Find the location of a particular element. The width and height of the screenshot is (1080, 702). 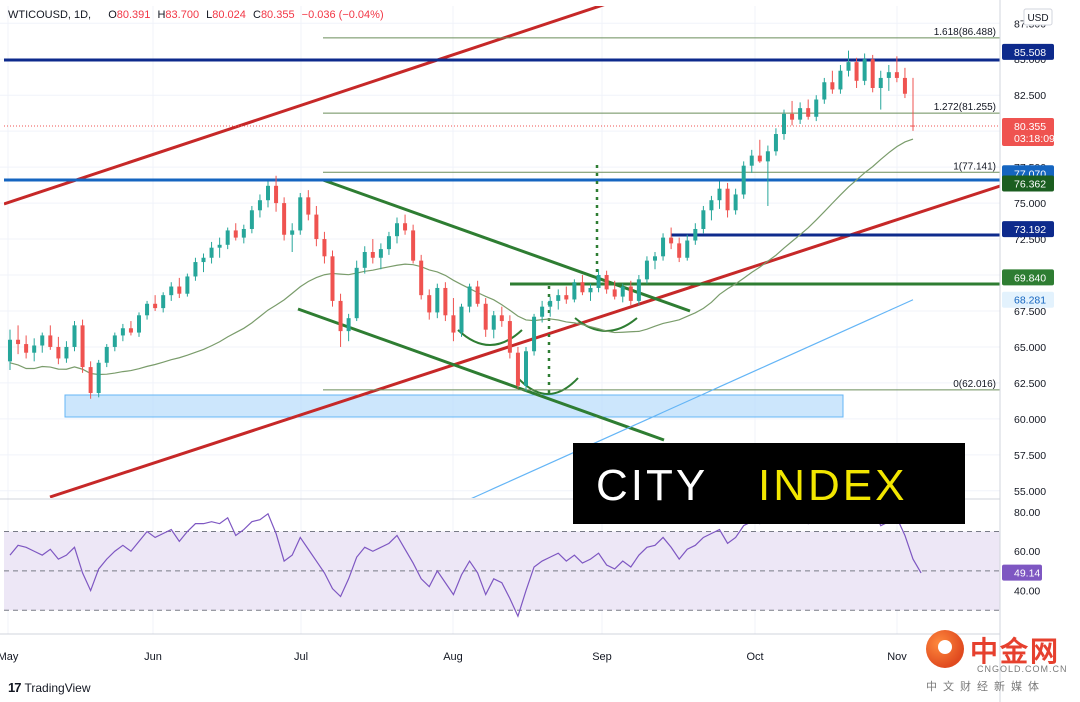

tradingview-brand: 17 TradingView is located at coordinates (49, 687).